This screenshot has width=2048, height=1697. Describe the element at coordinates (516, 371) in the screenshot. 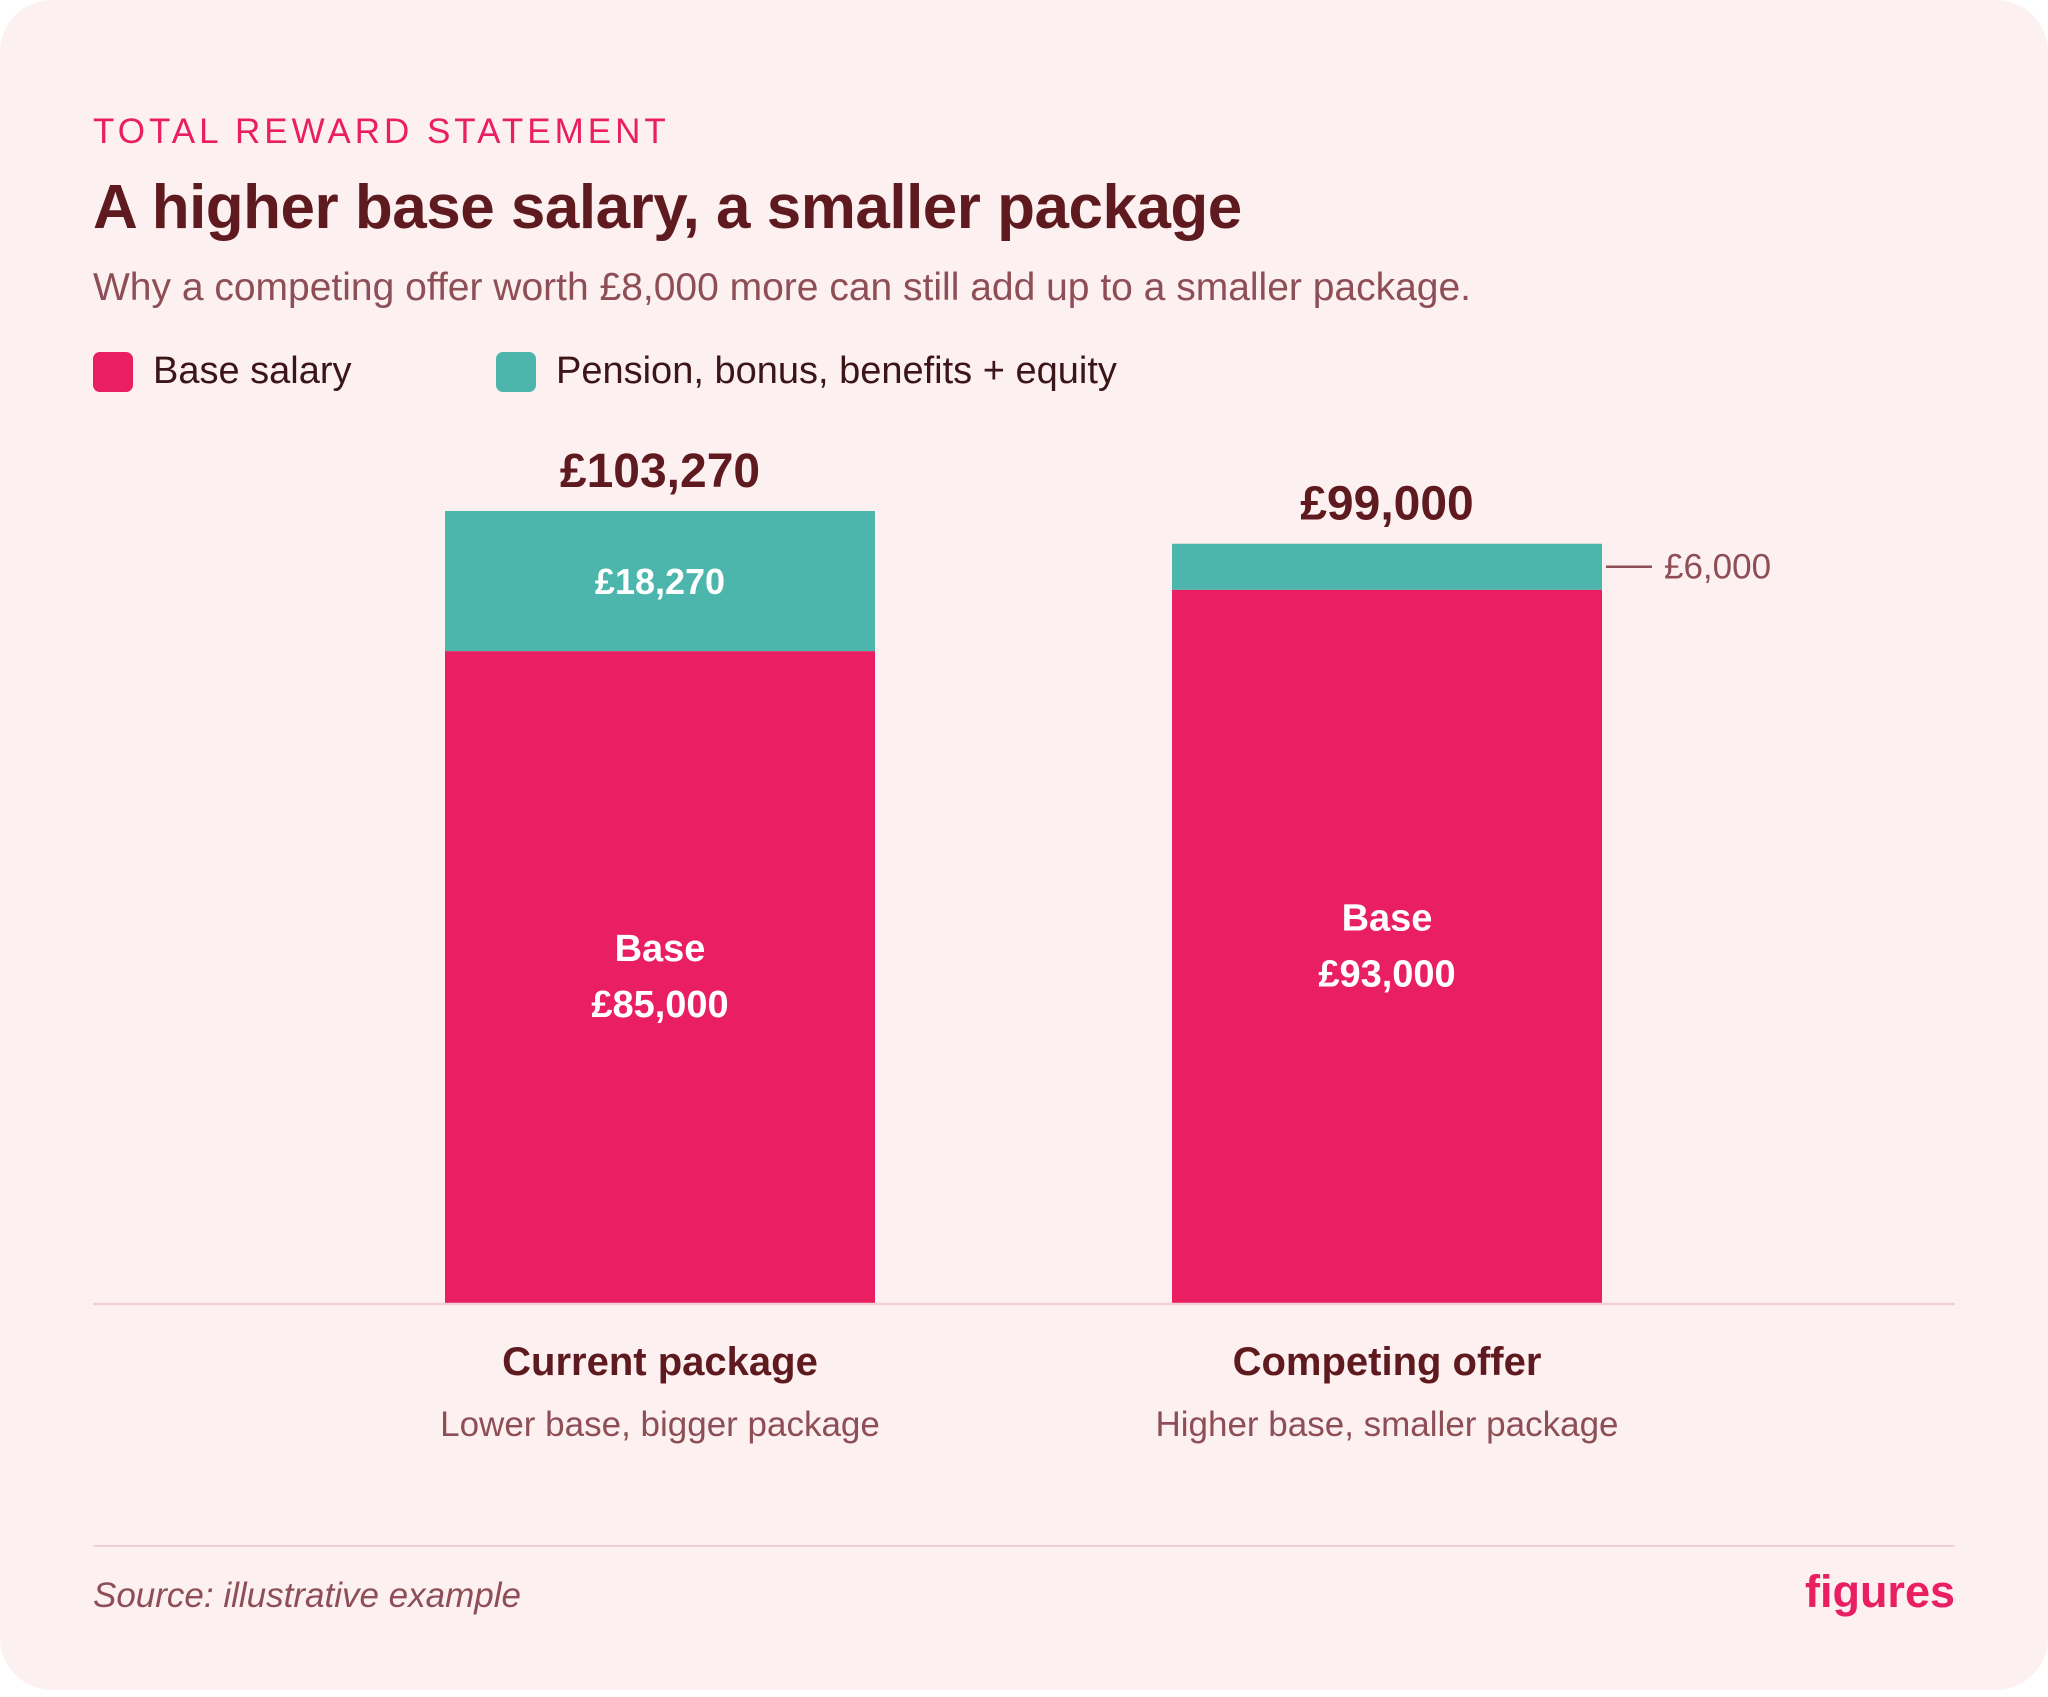

I see `legend-swatch-extras` at that location.